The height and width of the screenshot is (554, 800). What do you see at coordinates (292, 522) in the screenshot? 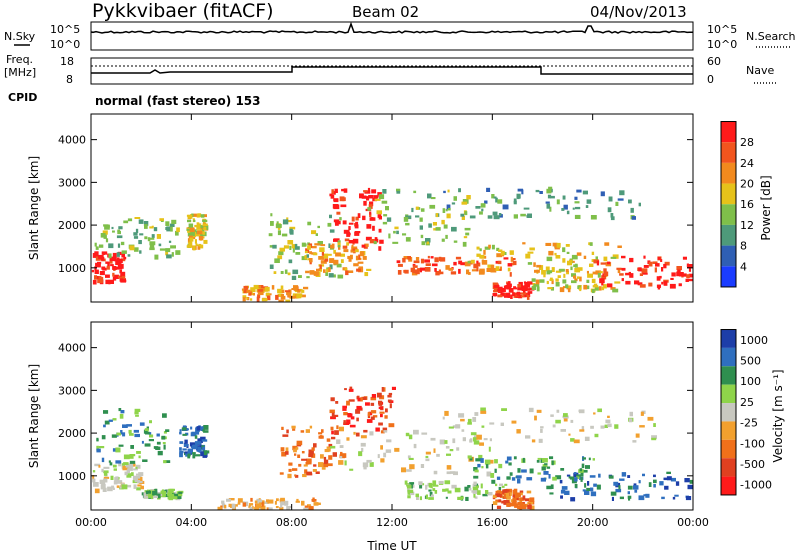
I see `velocity-xtick-label: 08:00` at bounding box center [292, 522].